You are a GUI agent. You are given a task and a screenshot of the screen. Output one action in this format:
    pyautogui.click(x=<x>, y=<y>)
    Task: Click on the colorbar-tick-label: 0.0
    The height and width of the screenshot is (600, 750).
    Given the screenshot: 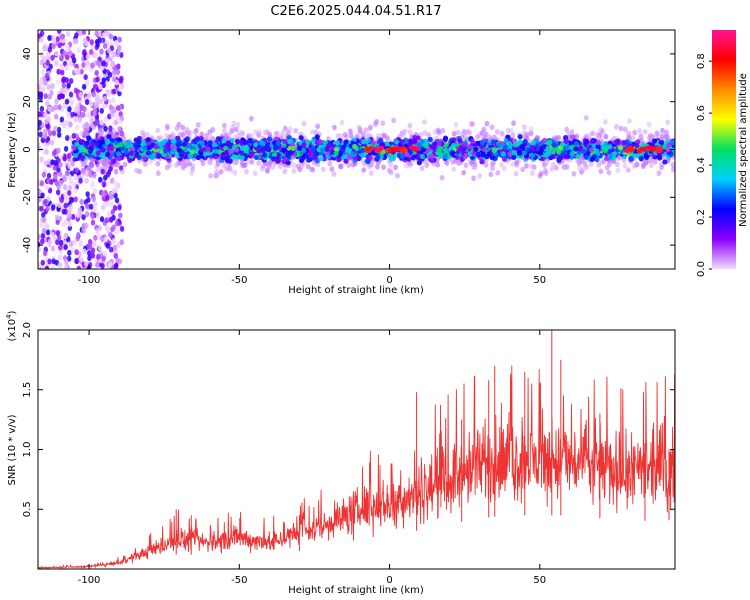 What is the action you would take?
    pyautogui.click(x=701, y=269)
    